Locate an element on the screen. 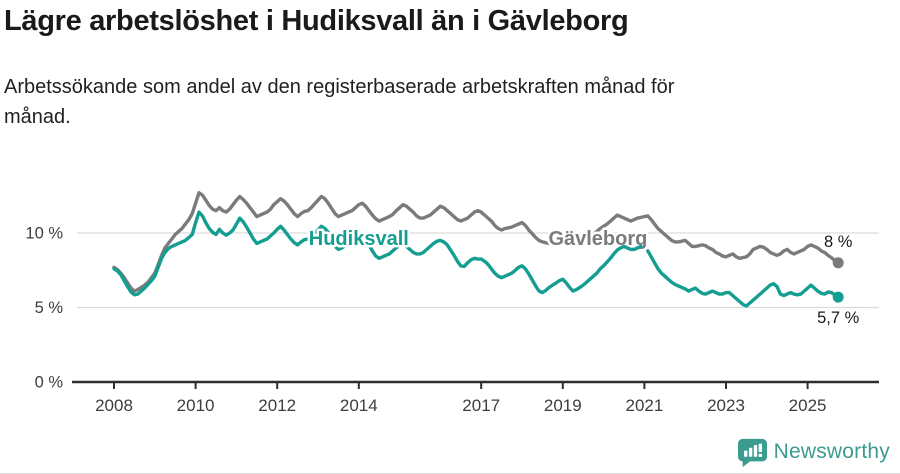 The width and height of the screenshot is (900, 474). x-axis-tick-label: 2017 is located at coordinates (481, 405).